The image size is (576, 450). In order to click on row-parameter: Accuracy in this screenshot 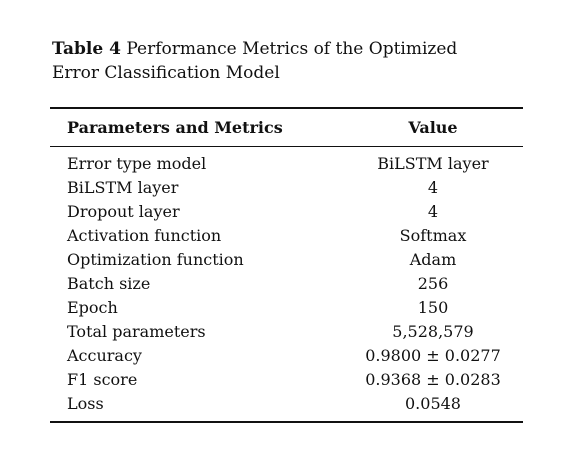, I will do `click(104, 355)`.